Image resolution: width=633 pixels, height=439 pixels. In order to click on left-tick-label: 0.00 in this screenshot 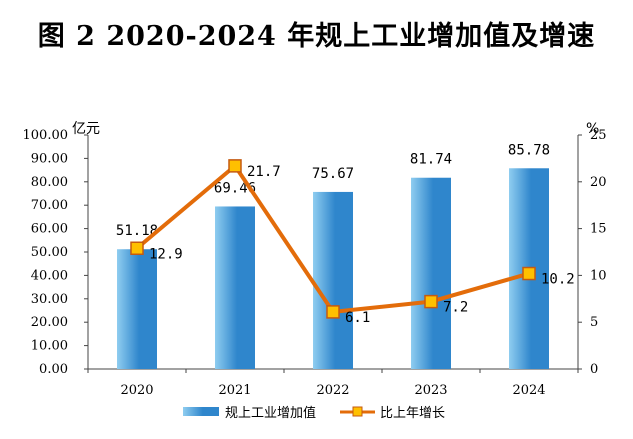, I will do `click(53, 369)`.